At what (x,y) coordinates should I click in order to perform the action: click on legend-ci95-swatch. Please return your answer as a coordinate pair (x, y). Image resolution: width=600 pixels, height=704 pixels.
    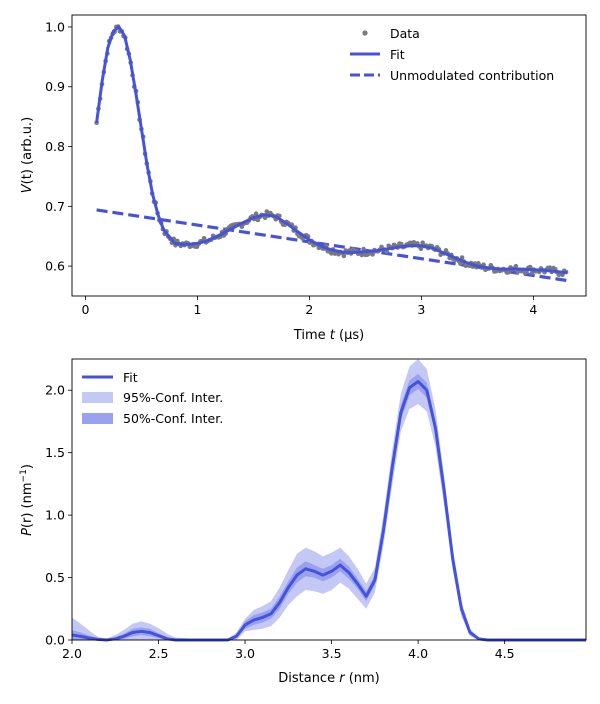
    Looking at the image, I should click on (97, 397).